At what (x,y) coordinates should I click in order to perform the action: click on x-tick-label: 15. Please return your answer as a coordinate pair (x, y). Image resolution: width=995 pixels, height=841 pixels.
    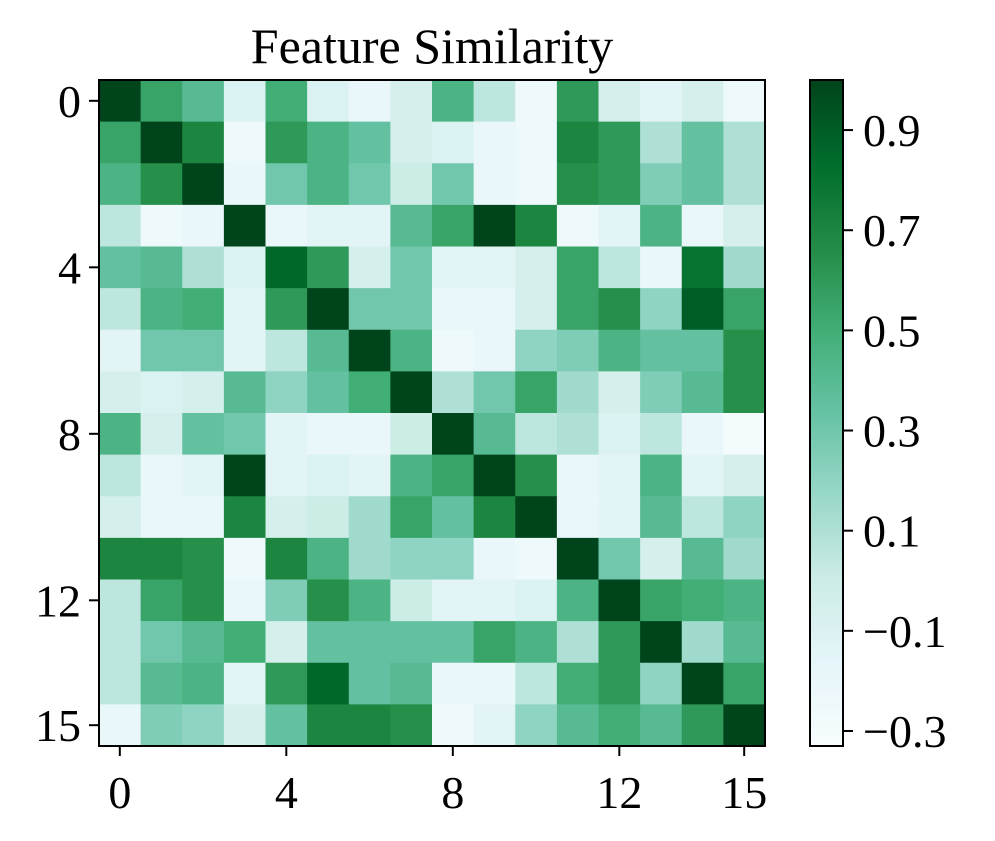
    Looking at the image, I should click on (744, 792).